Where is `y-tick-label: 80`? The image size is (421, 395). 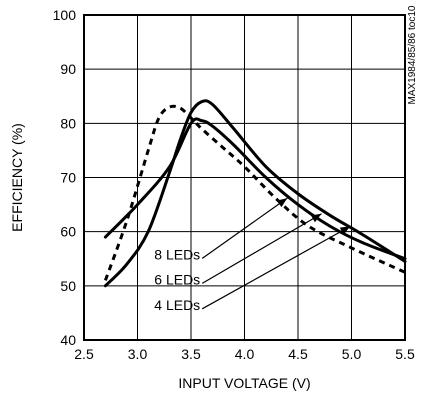 y-tick-label: 80 is located at coordinates (68, 123).